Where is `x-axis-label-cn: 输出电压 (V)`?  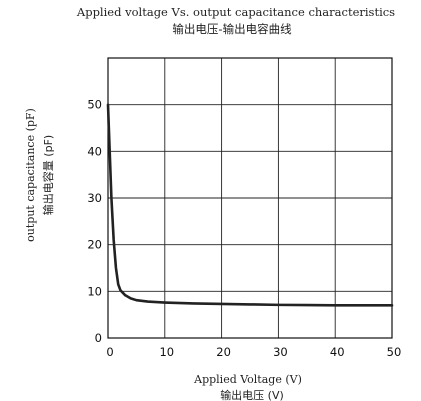
x-axis-label-cn: 输出电压 (V) is located at coordinates (252, 394).